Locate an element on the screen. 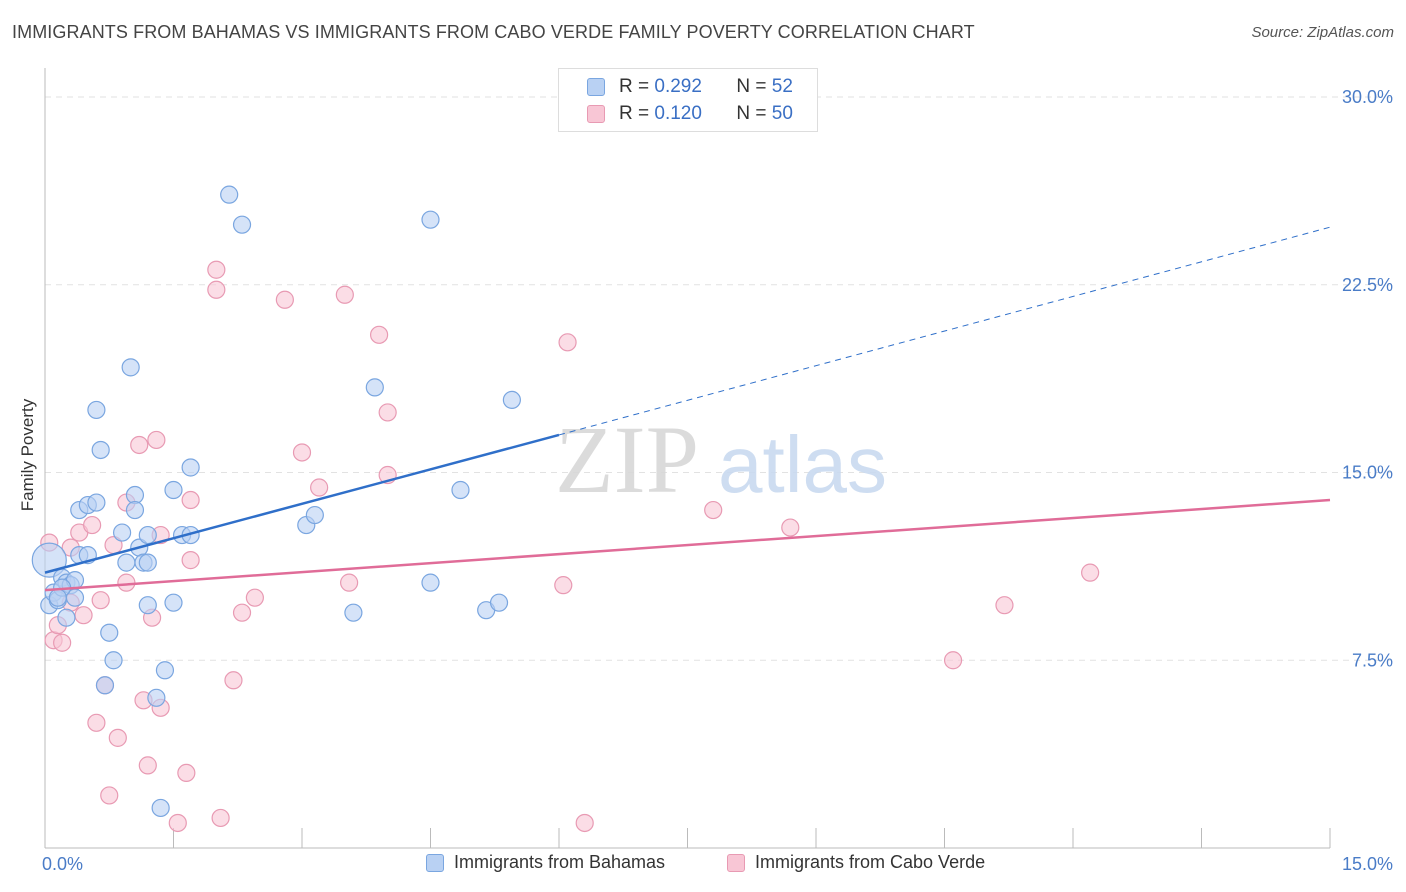 The image size is (1406, 892). y-tick-label: 30.0% is located at coordinates (1367, 97).